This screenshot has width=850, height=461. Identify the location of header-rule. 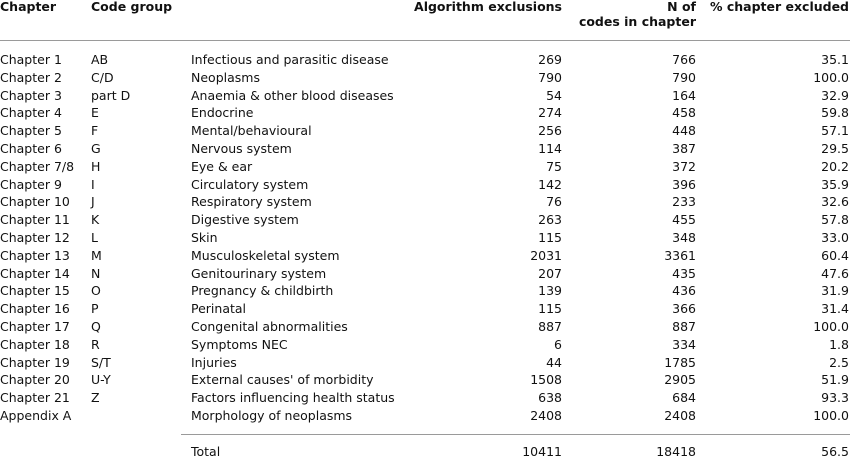
(425, 40).